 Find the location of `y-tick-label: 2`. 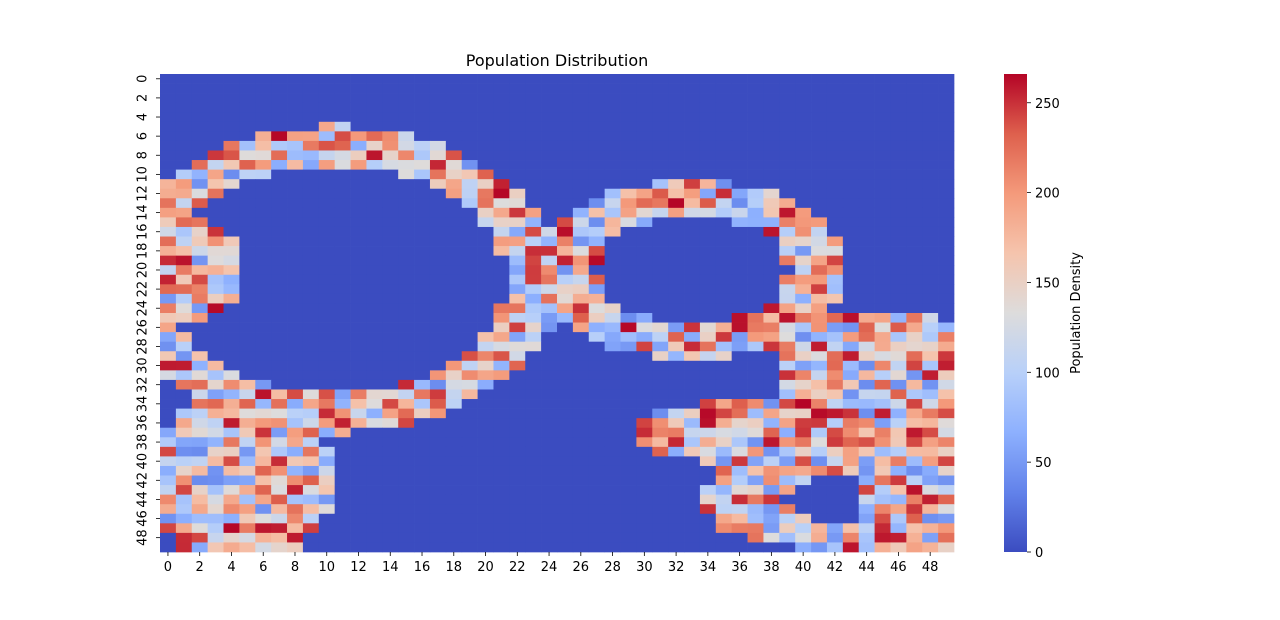

y-tick-label: 2 is located at coordinates (143, 98).